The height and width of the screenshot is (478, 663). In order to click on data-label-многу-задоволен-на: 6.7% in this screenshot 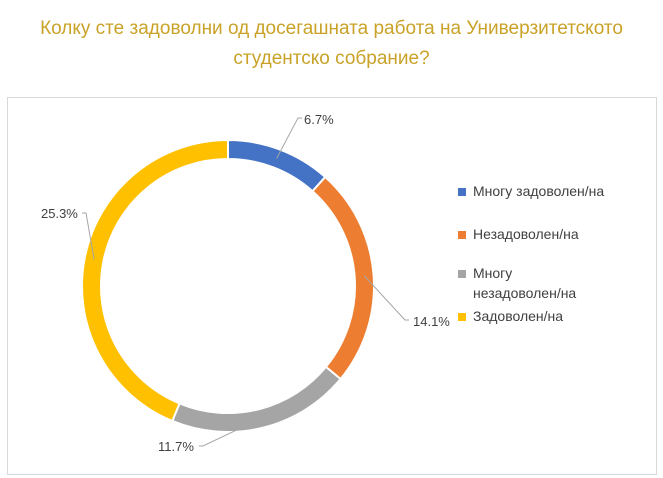, I will do `click(319, 119)`.